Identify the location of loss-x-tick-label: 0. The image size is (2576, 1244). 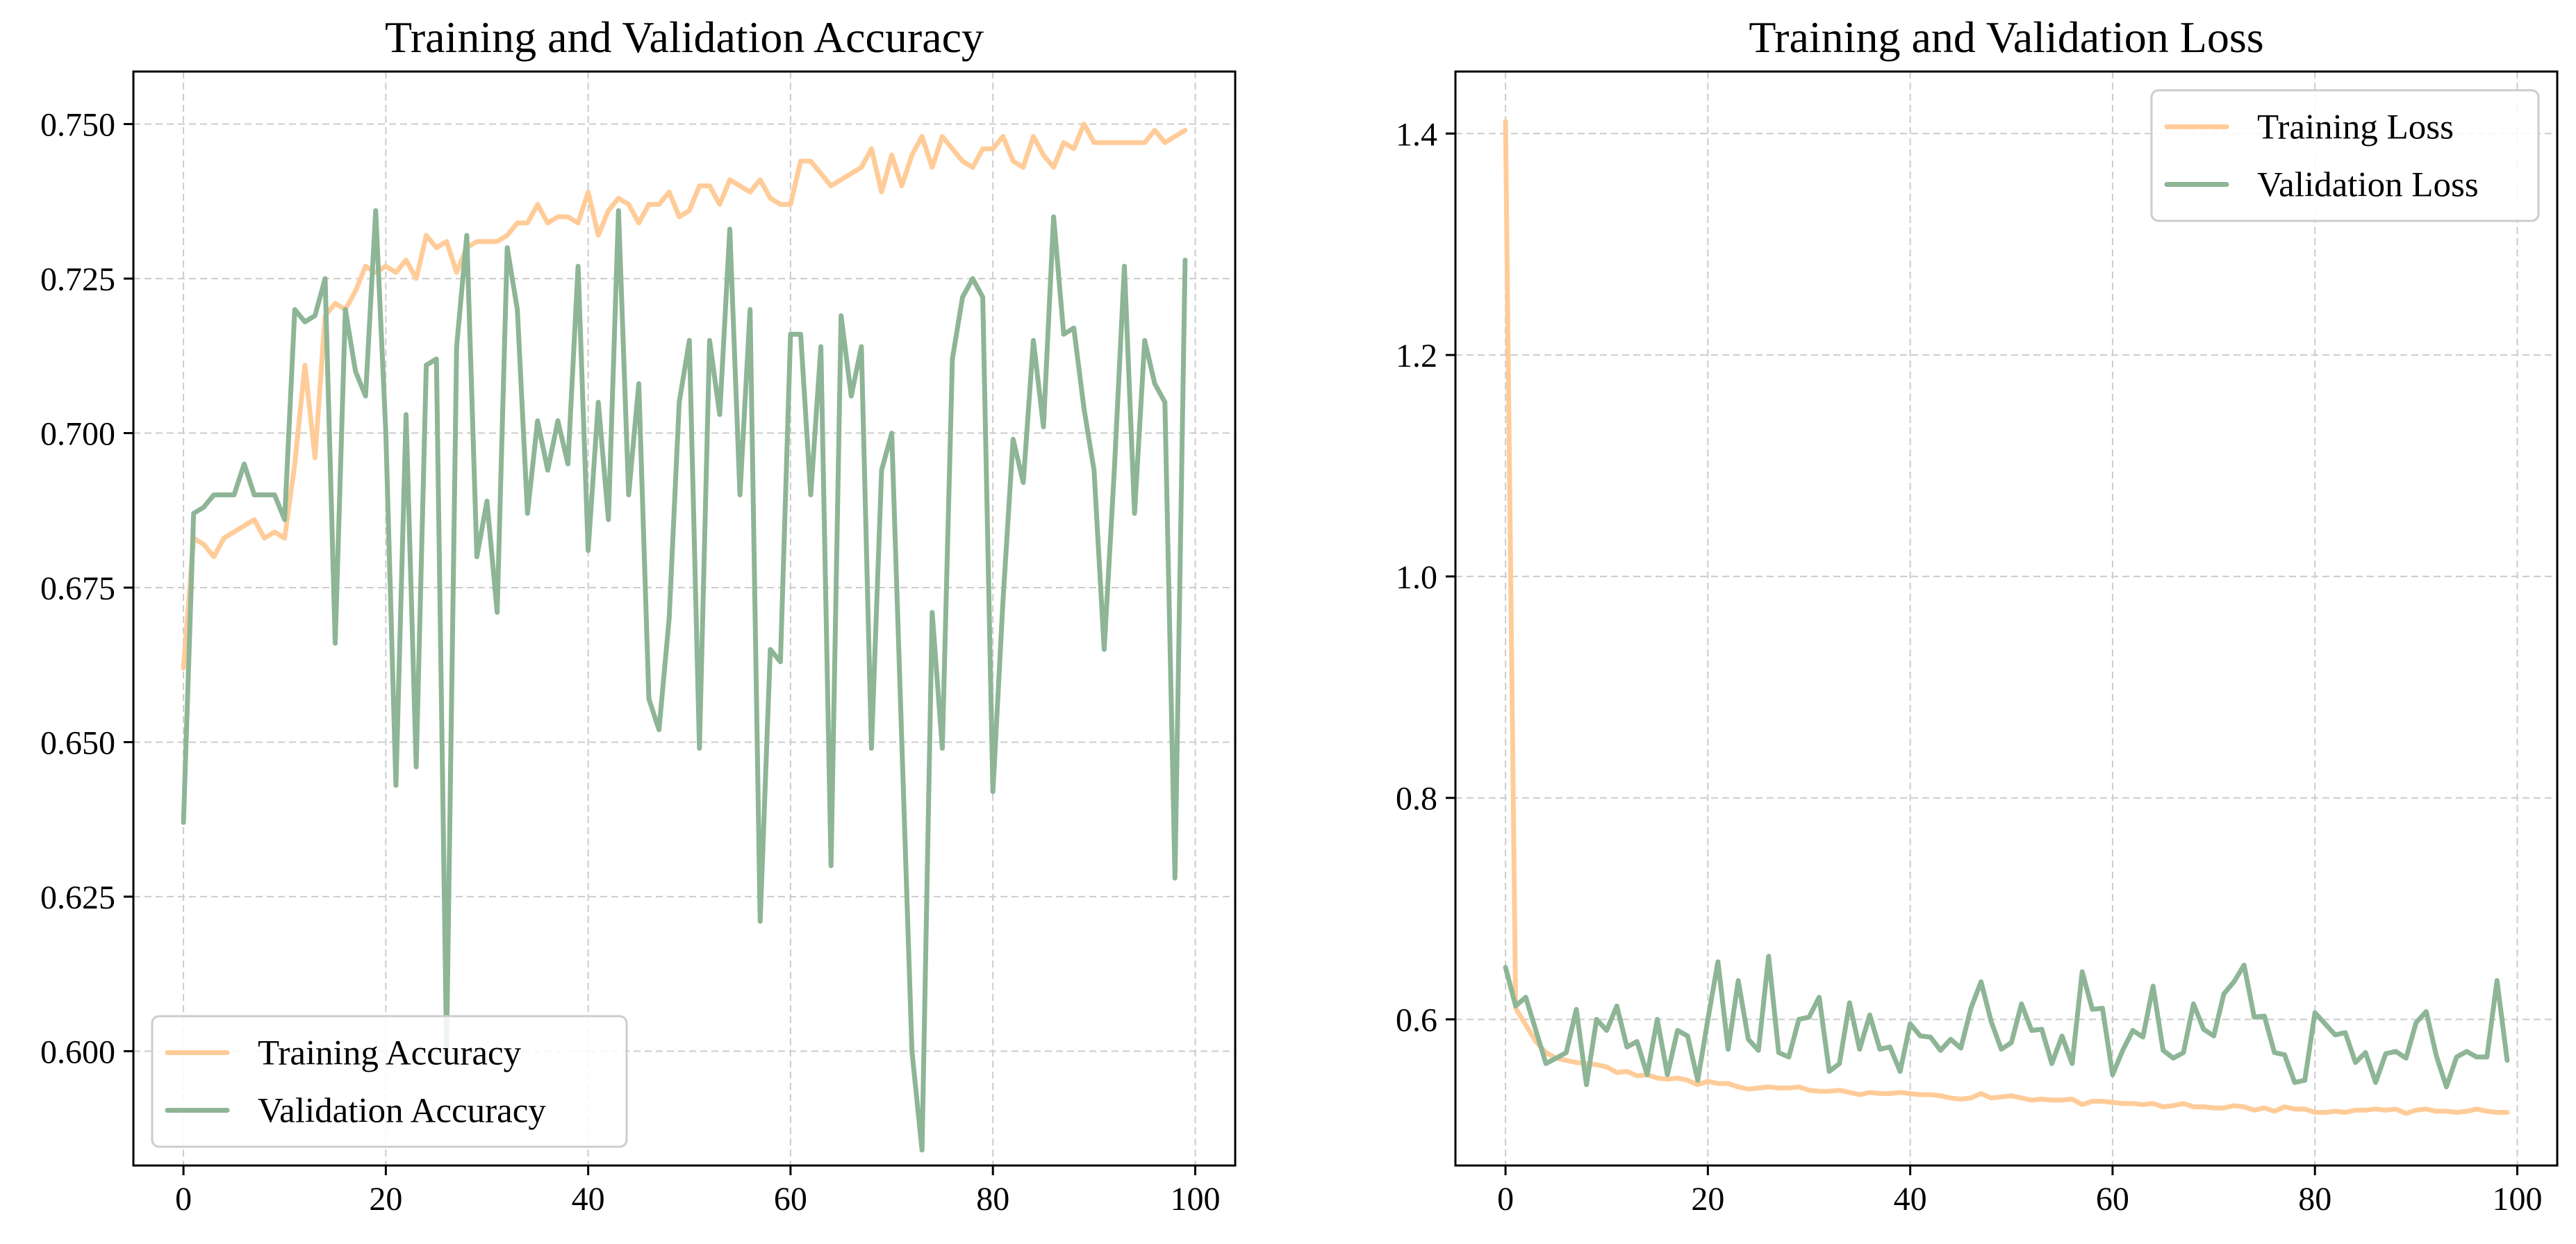
(1505, 1200).